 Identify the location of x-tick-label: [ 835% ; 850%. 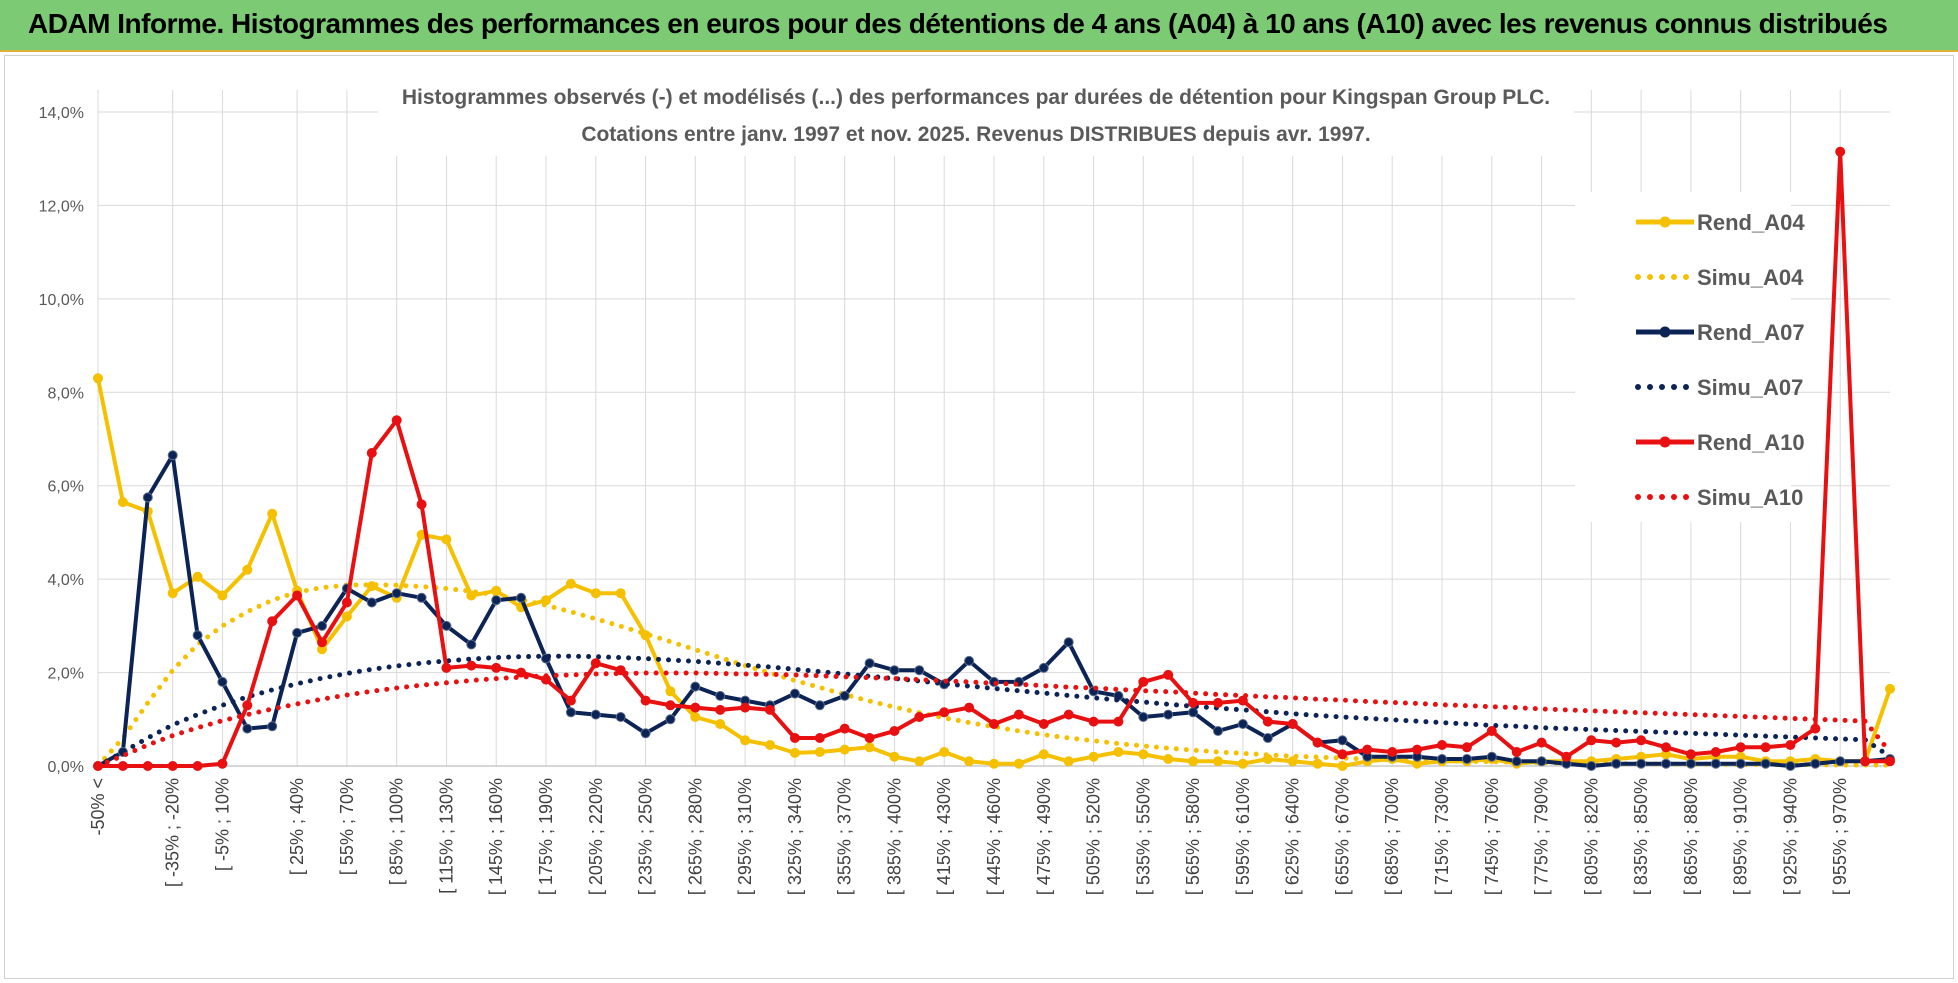
(1641, 836).